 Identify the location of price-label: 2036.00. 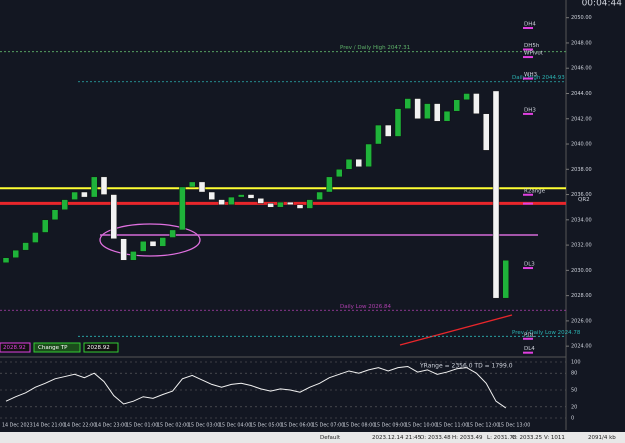
(581, 195).